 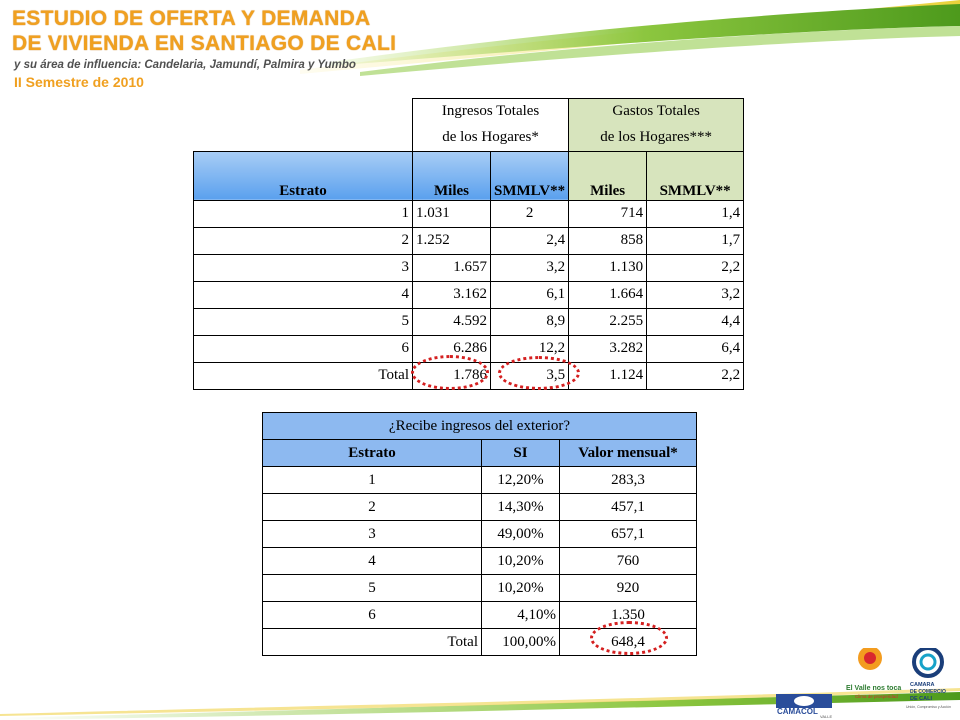 I want to click on table-row: 5 4.592 8,9 2.255 4,4, so click(x=469, y=321).